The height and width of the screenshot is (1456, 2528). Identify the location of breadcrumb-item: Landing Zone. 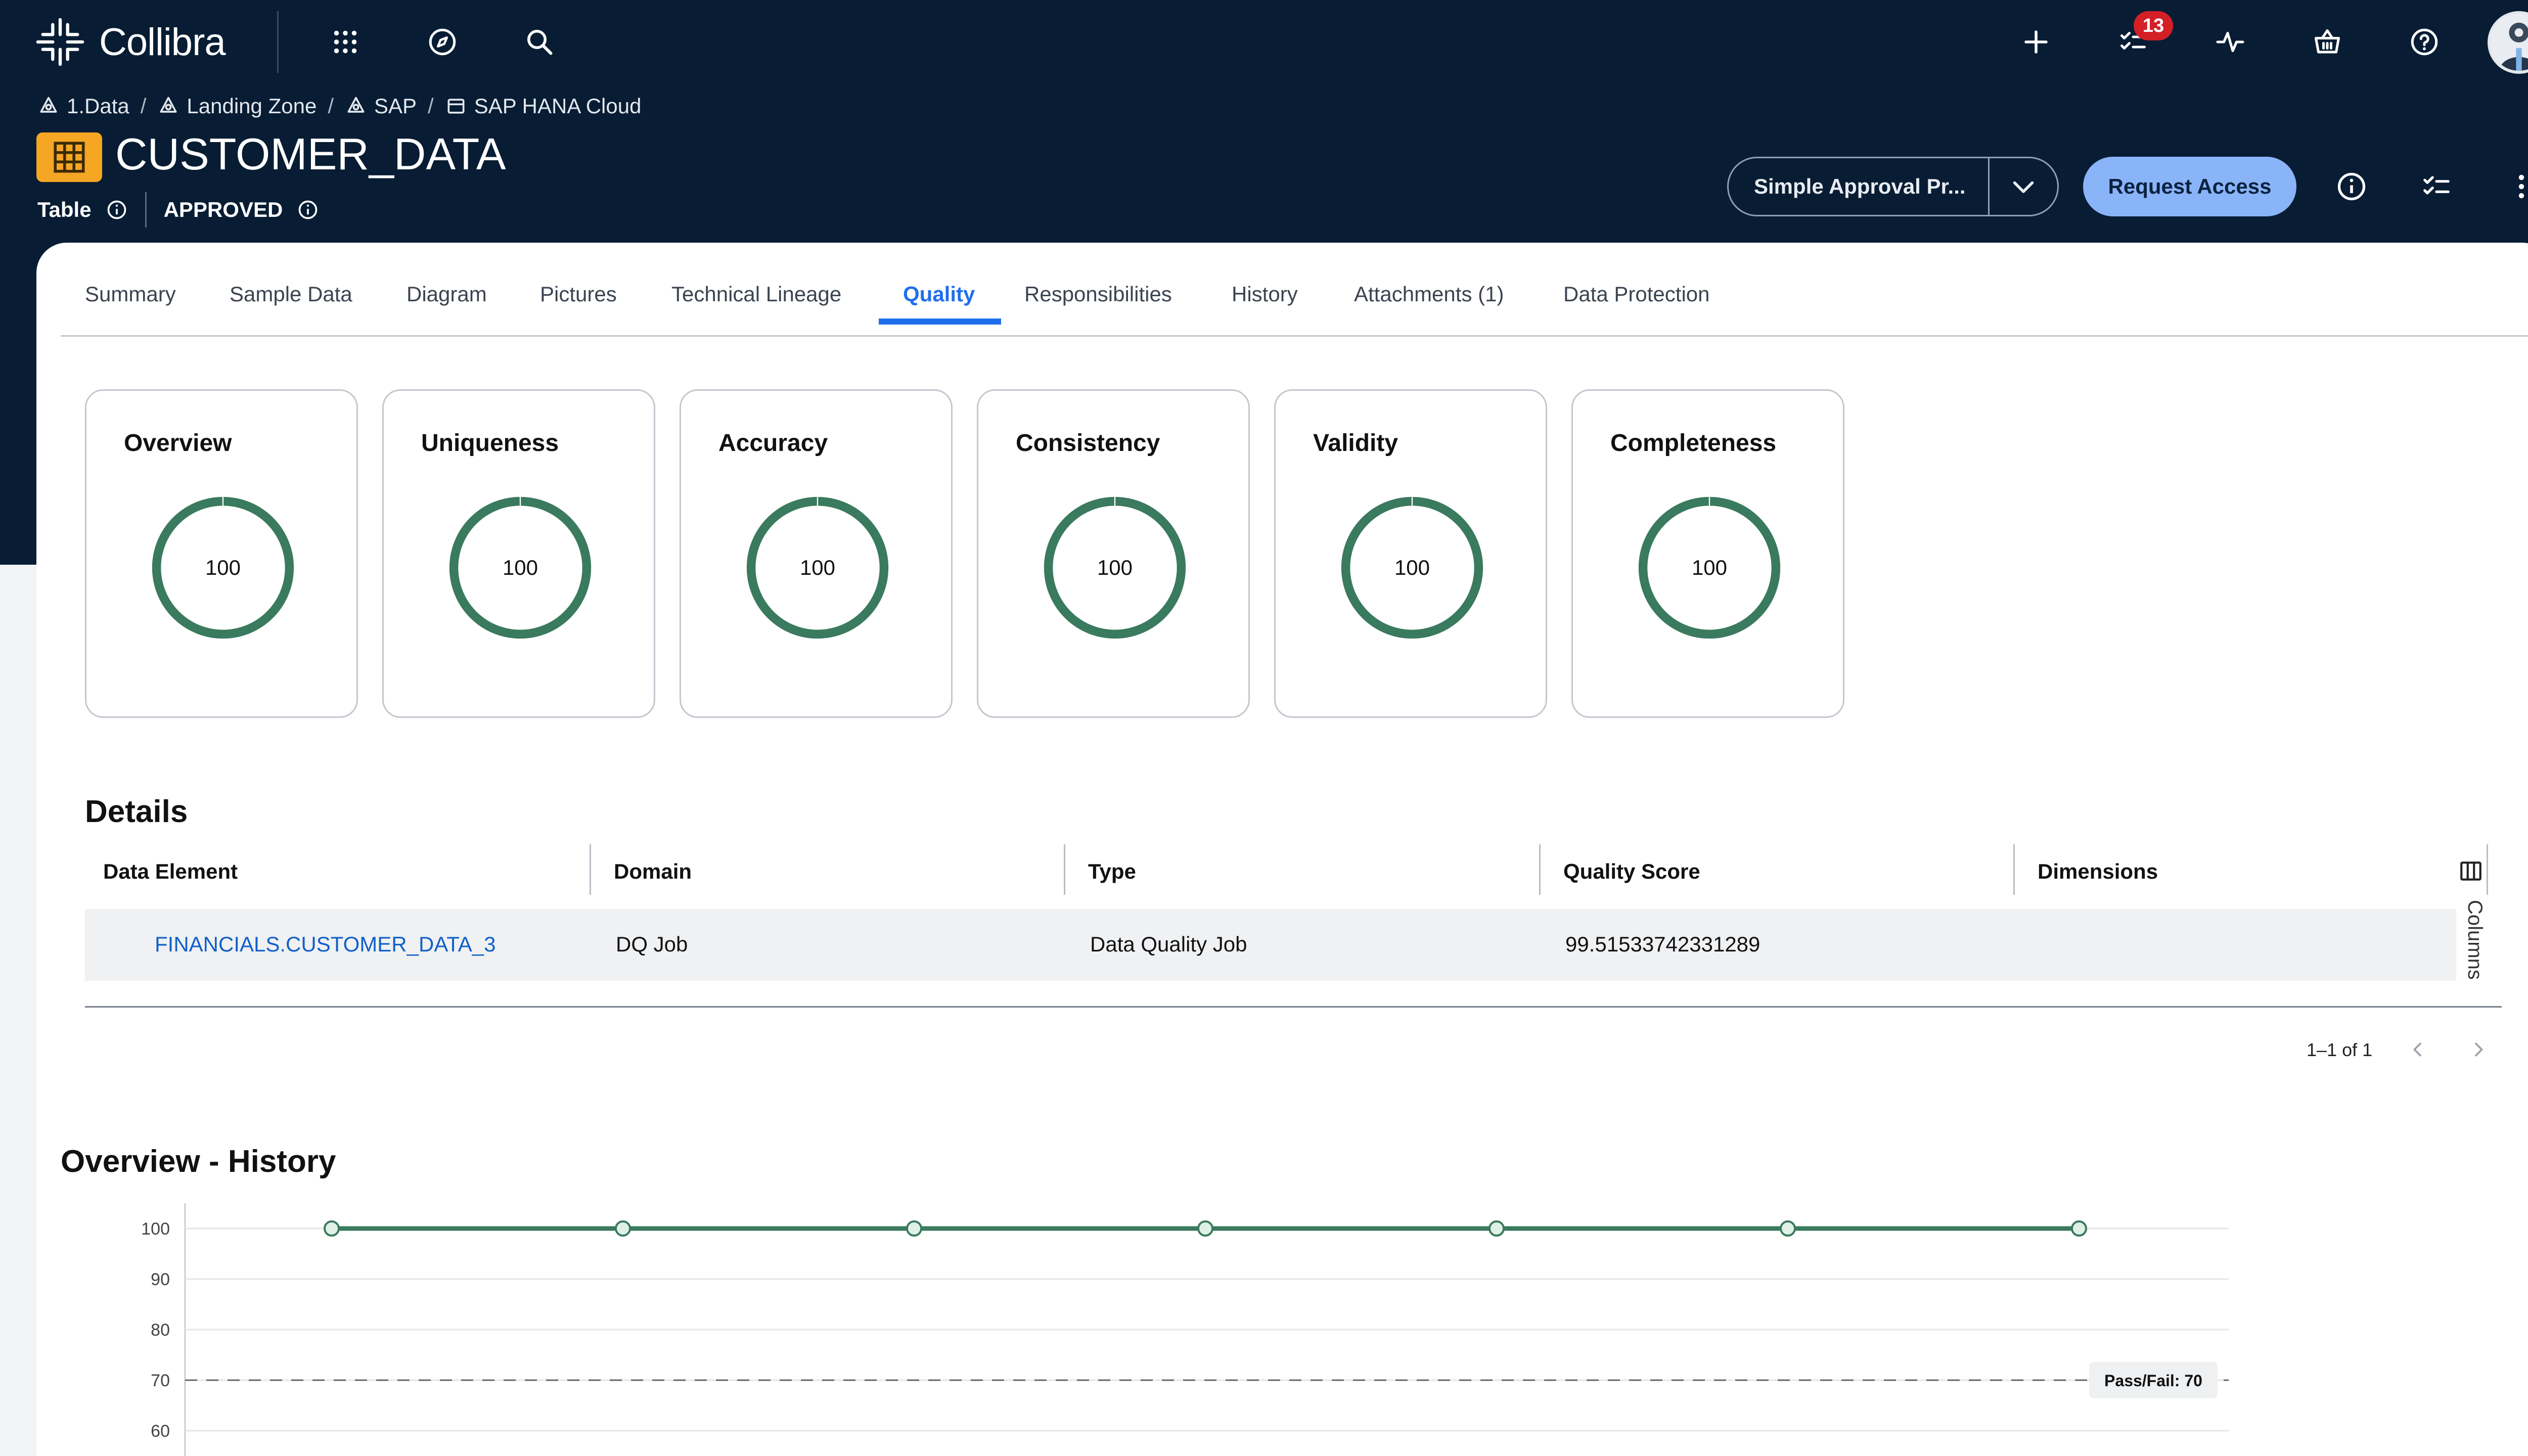
(252, 106).